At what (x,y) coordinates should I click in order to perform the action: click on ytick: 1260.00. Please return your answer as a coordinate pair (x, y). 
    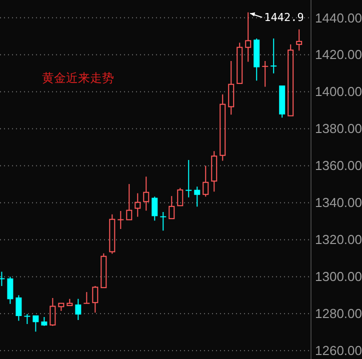
    Looking at the image, I should click on (338, 350).